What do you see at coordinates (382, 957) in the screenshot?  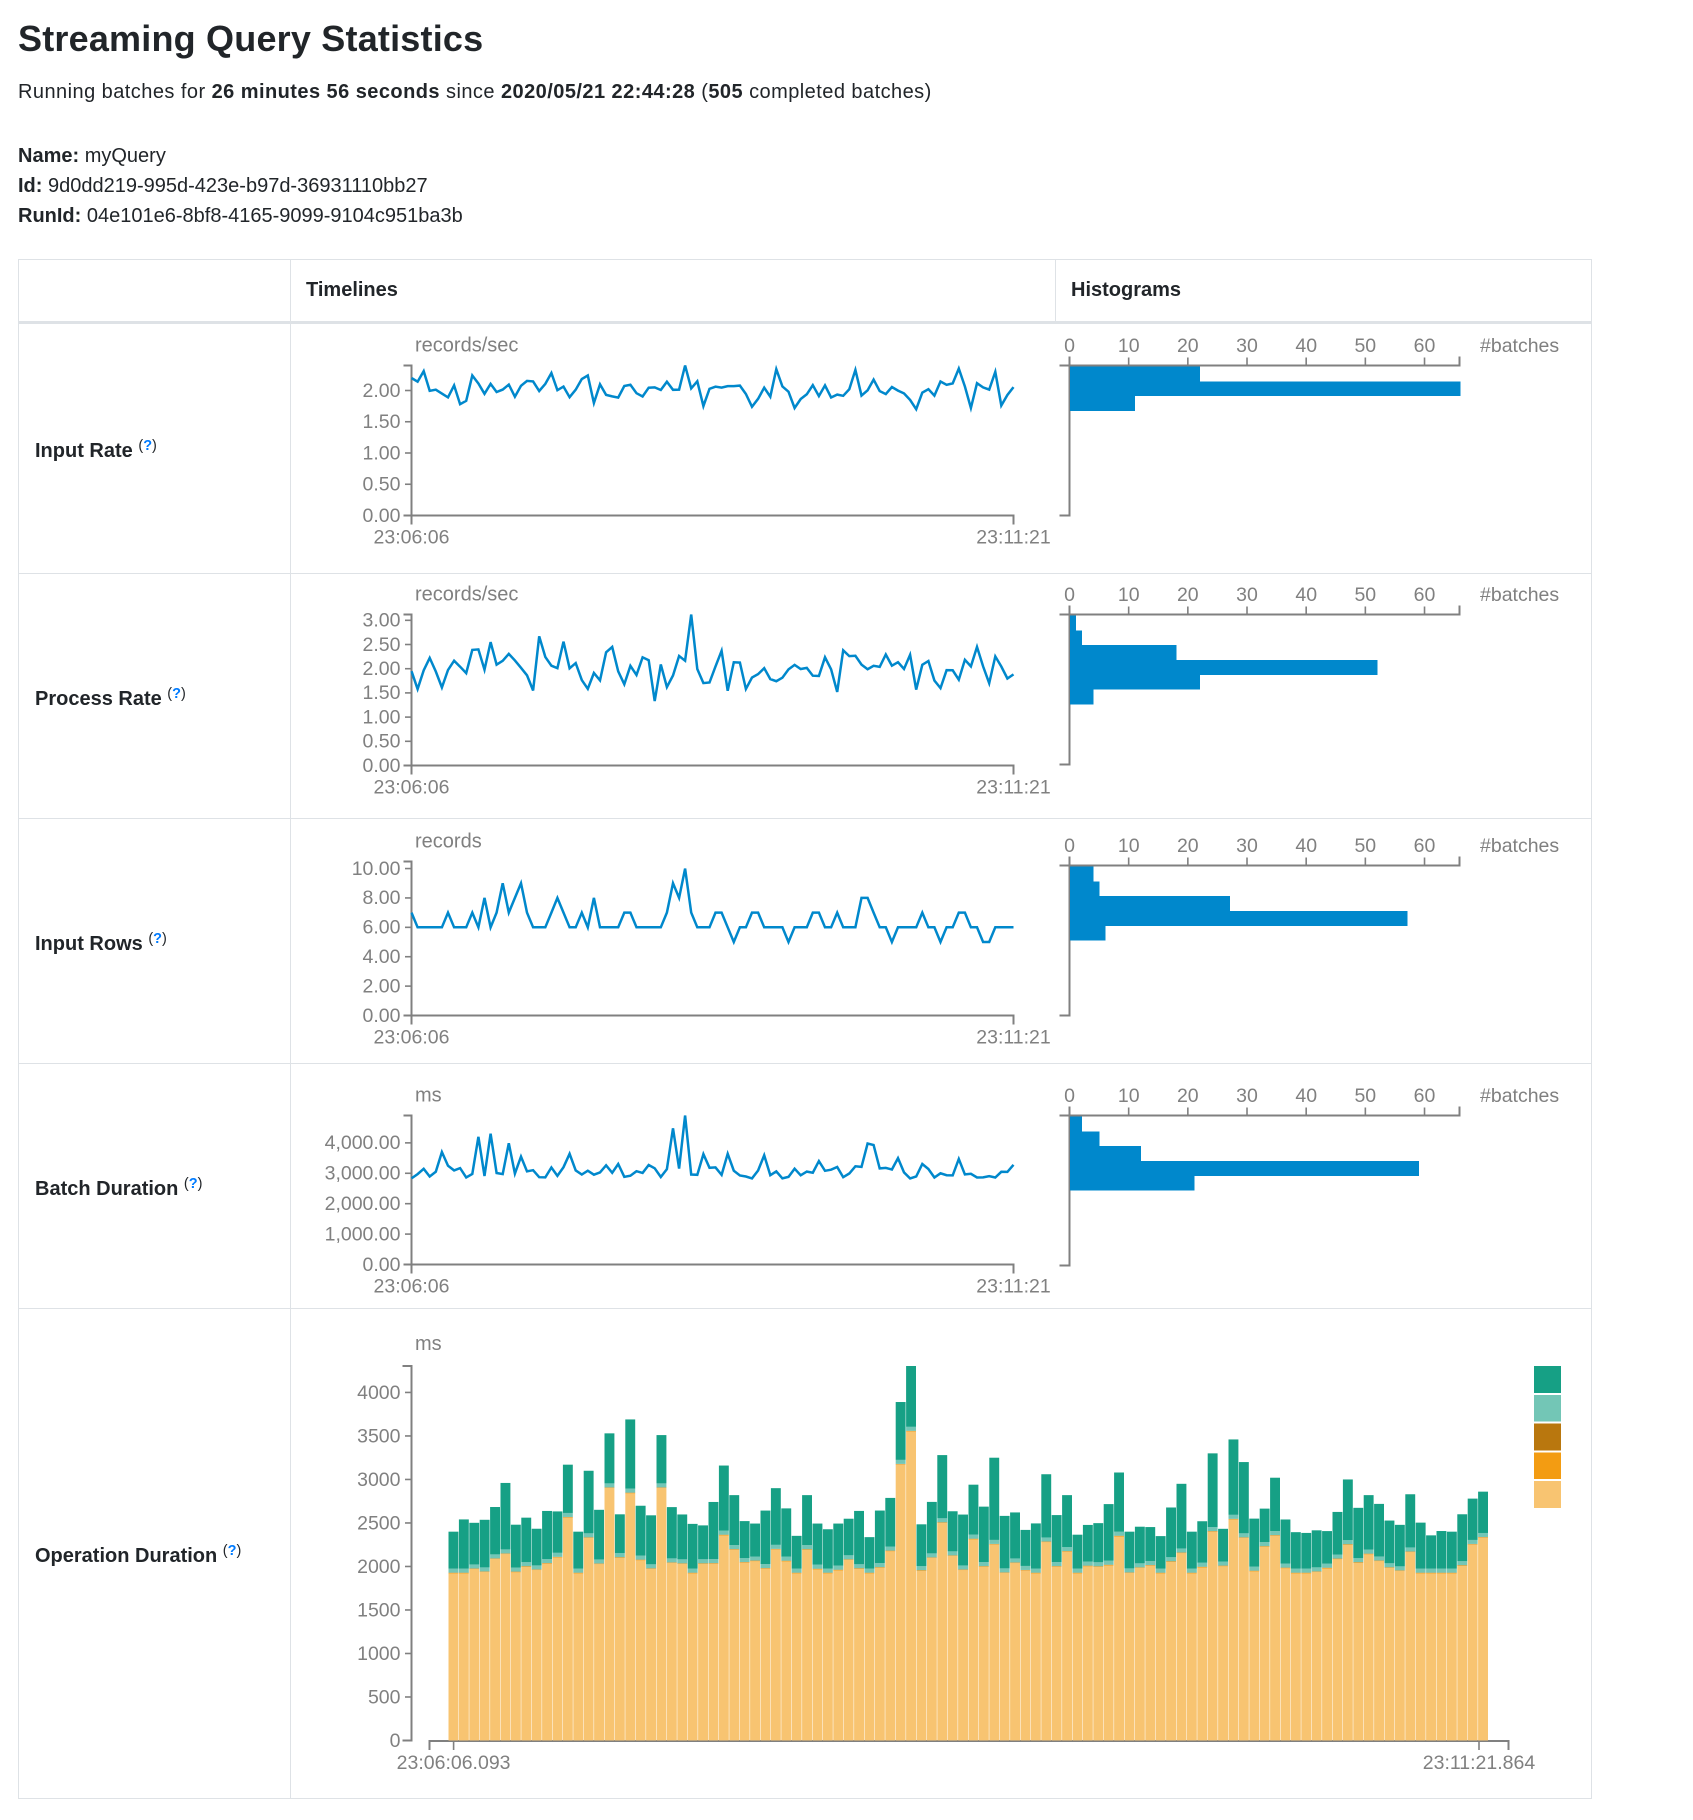 I see `svg-text: 4.00` at bounding box center [382, 957].